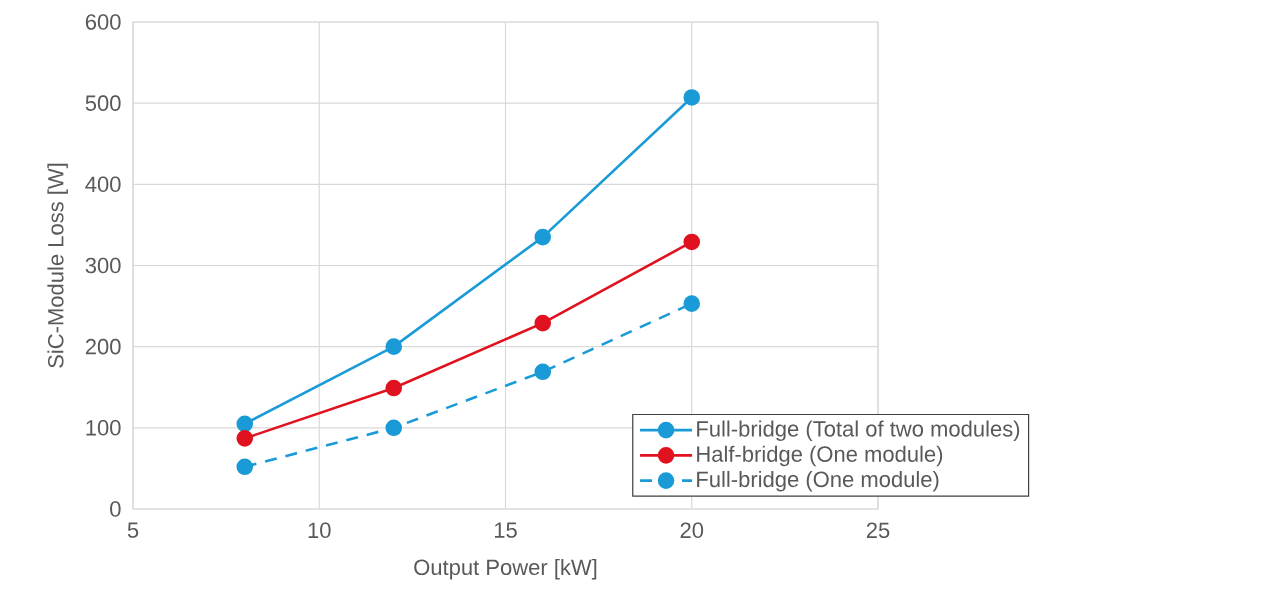  Describe the element at coordinates (57, 265) in the screenshot. I see `y-axis-title: SiC-Module Loss [W]` at that location.